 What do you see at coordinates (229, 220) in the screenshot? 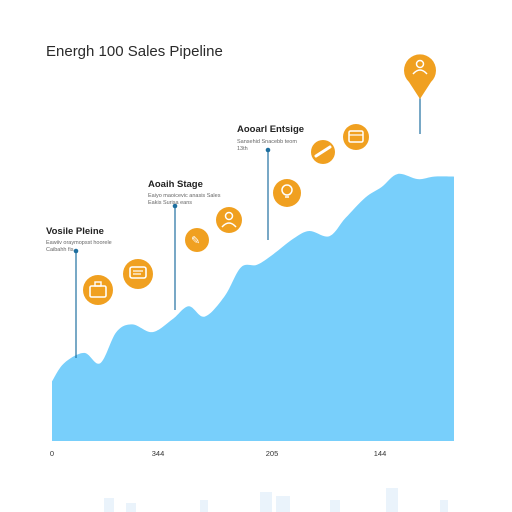
I see `user-icon` at bounding box center [229, 220].